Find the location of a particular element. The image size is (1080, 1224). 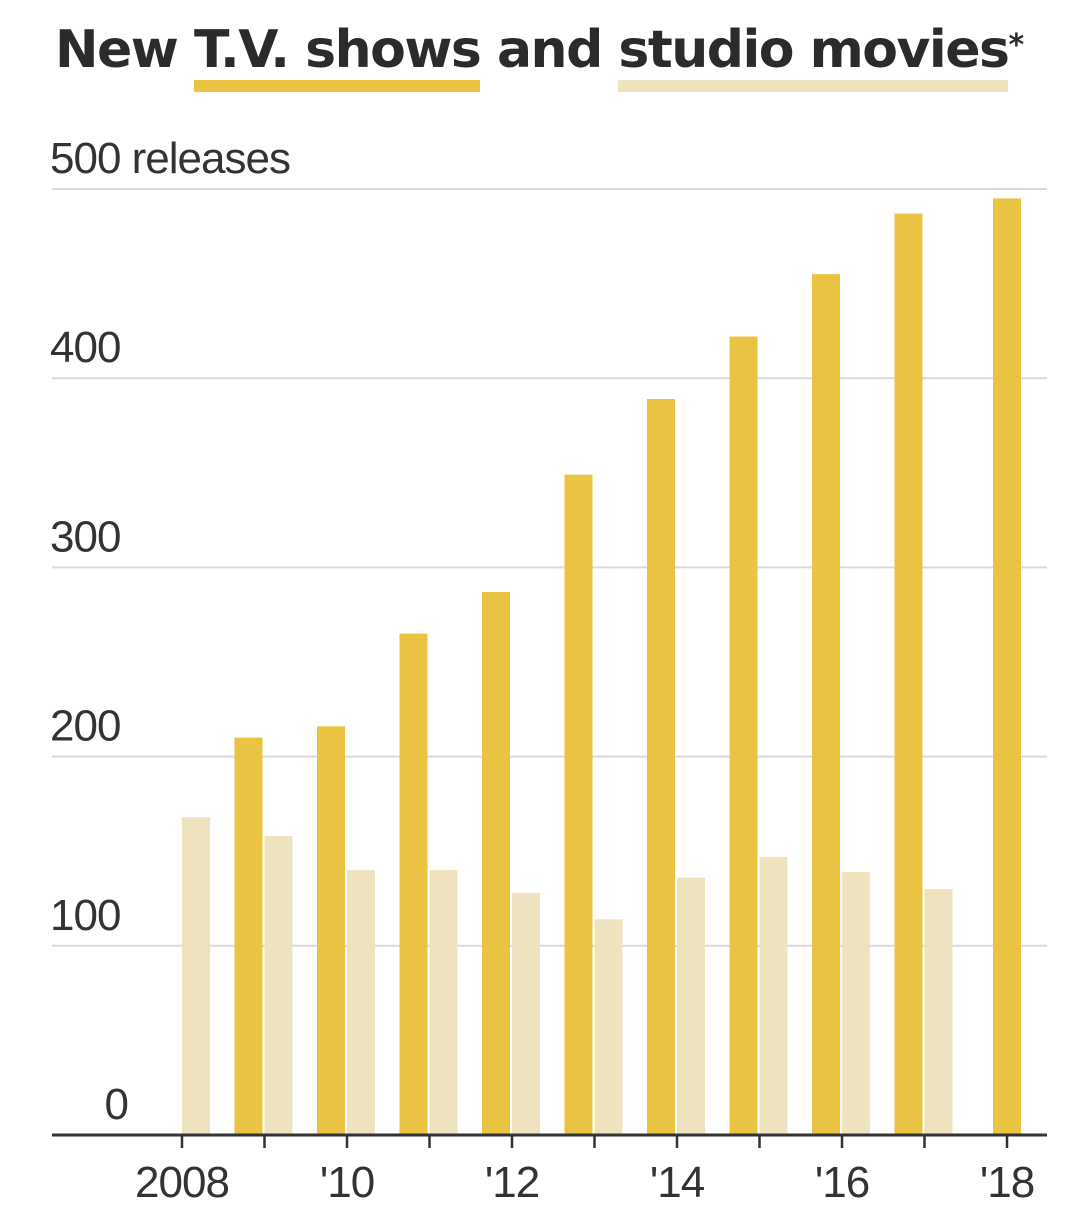

x-tick-label-2010: '10 is located at coordinates (347, 1182).